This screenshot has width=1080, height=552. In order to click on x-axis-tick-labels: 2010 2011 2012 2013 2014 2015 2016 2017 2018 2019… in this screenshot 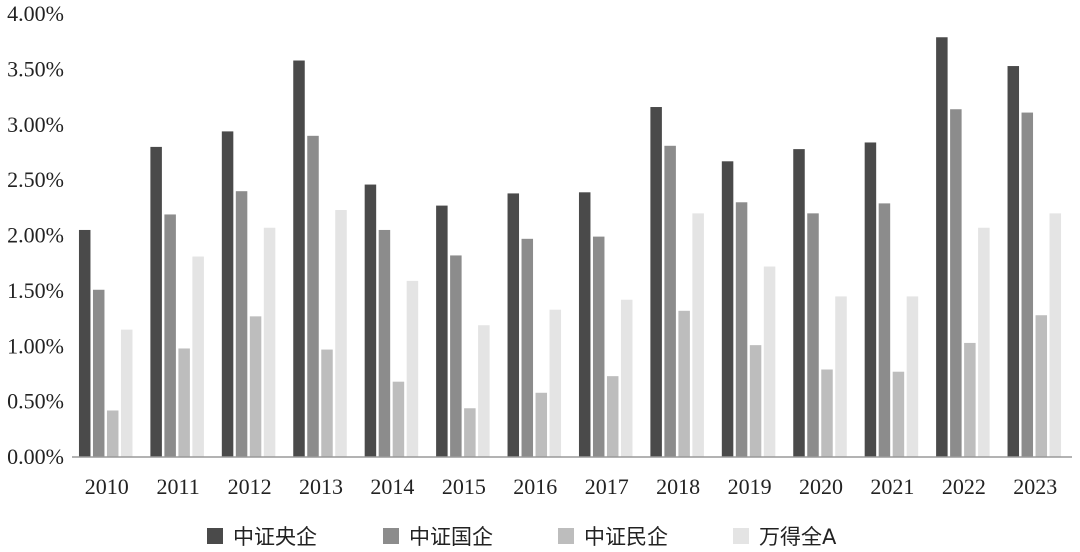, I will do `click(571, 486)`.